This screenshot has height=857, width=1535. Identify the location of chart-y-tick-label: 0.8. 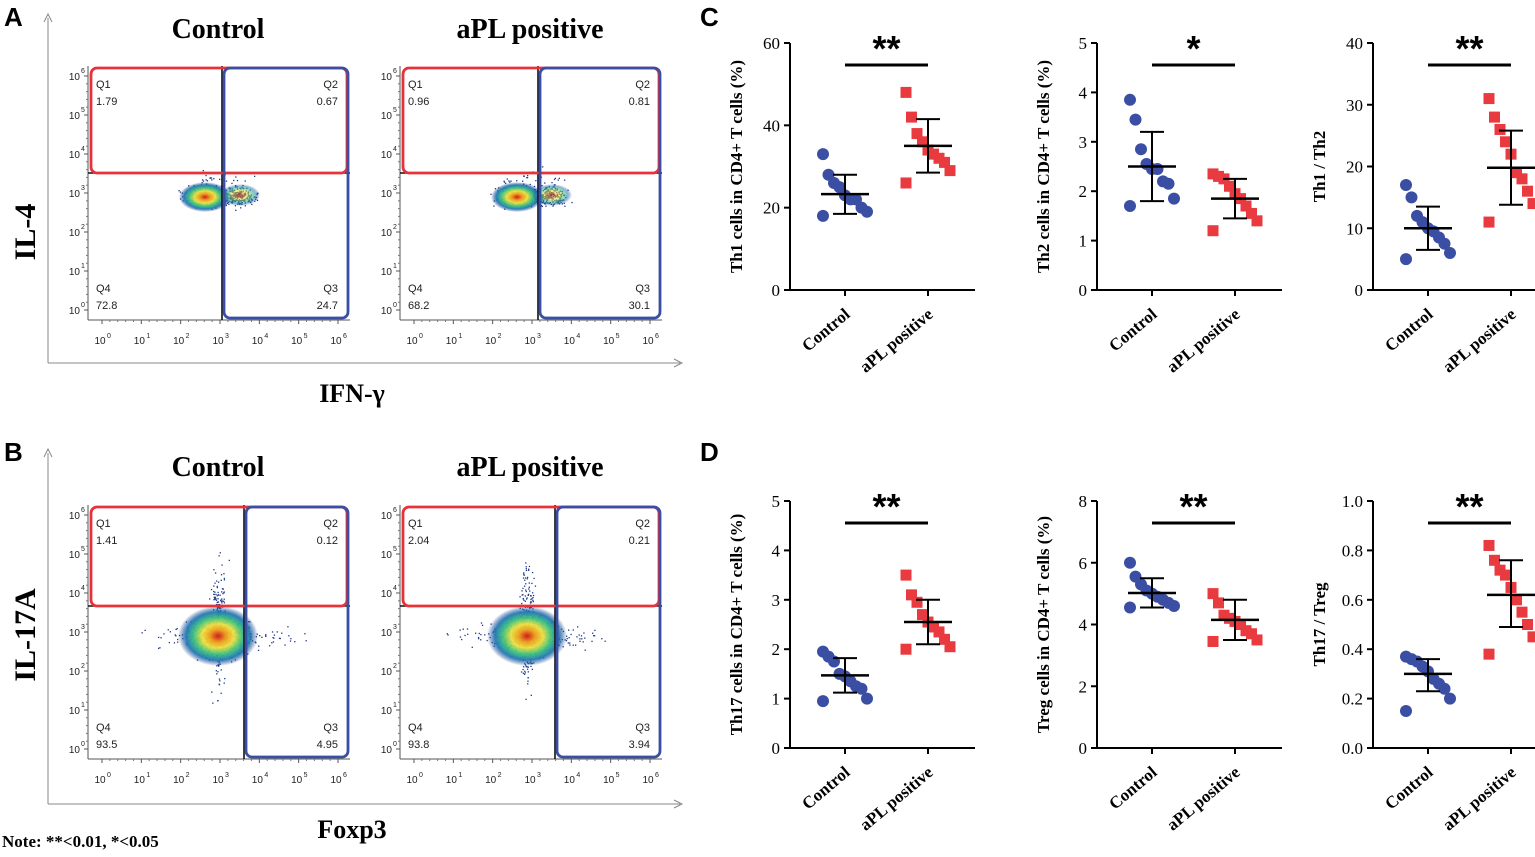
(1352, 550).